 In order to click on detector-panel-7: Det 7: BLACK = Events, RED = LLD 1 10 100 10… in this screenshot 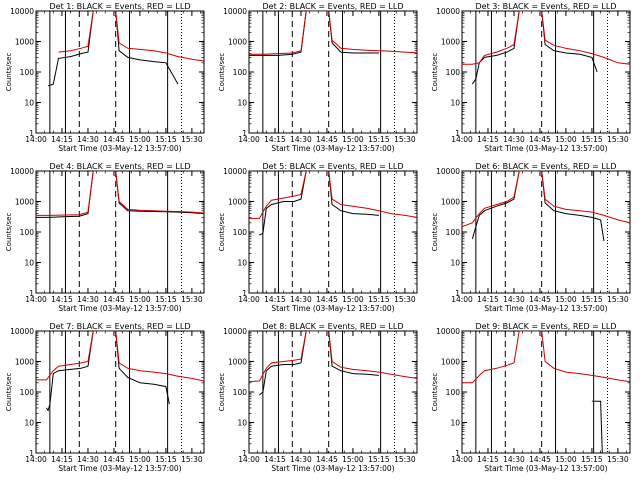, I will do `click(105, 397)`.